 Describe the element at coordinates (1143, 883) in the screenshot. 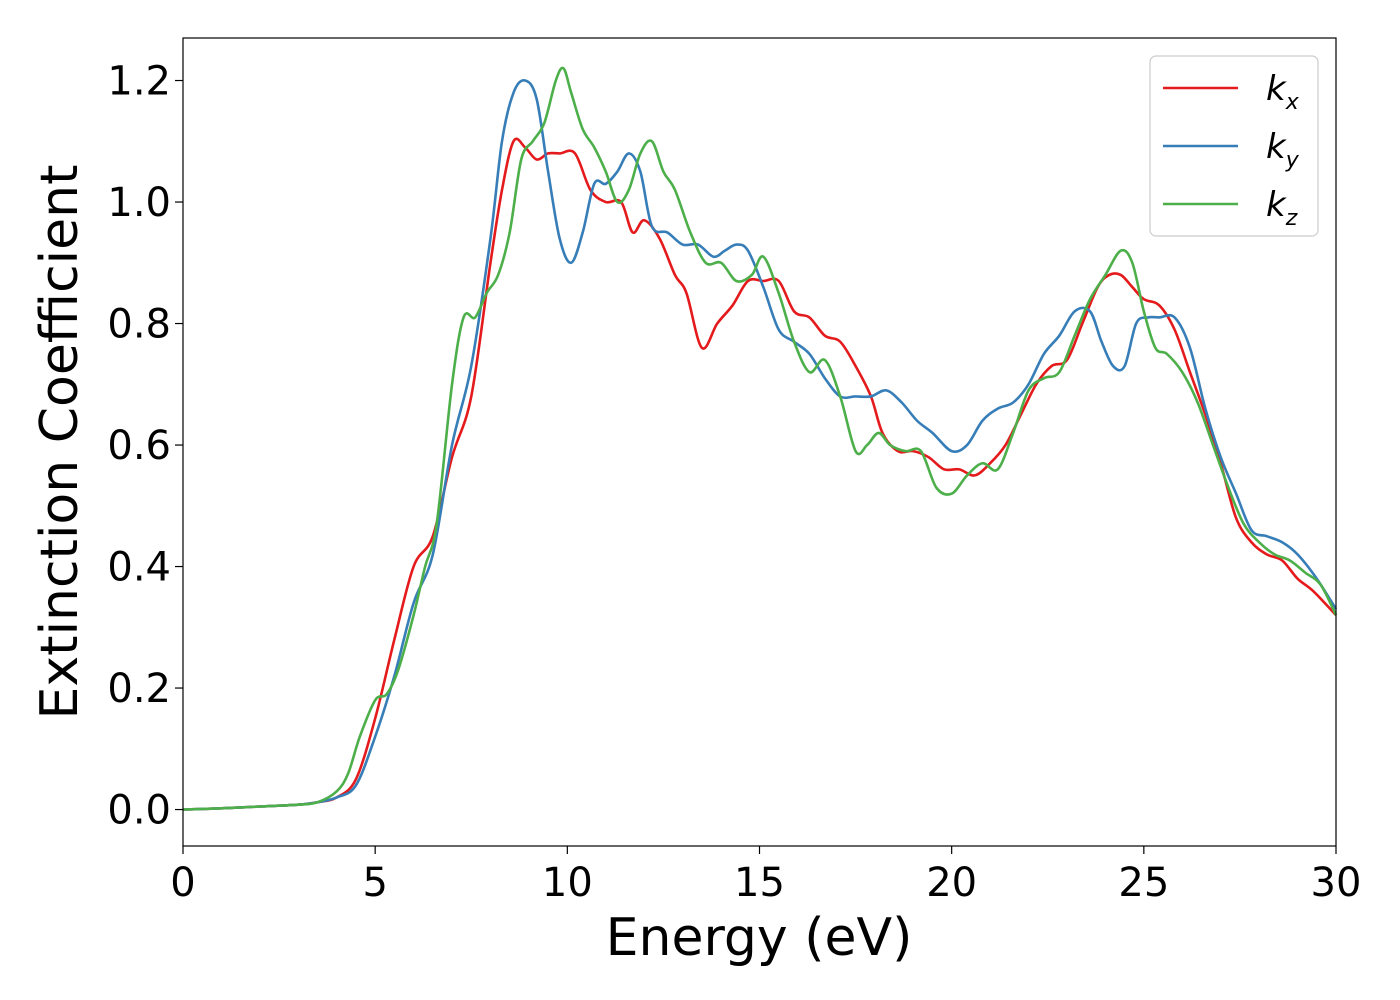

I see `x-tick-label: 25` at that location.